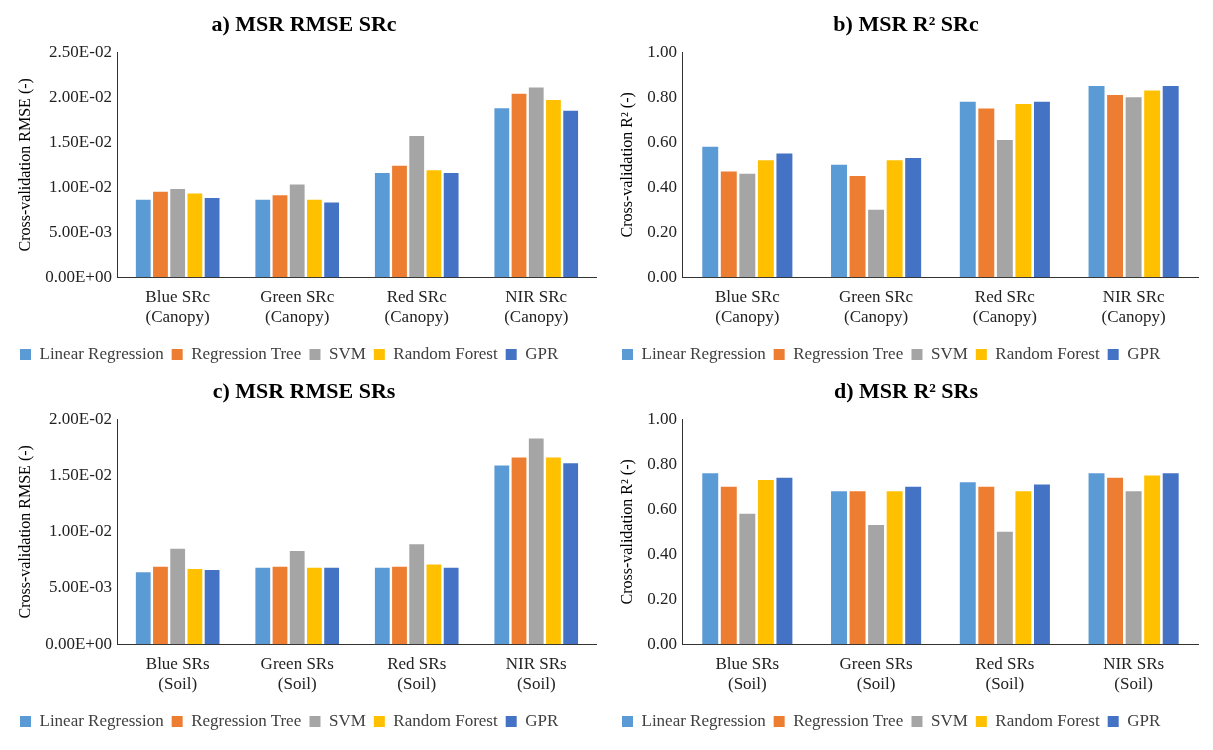 This screenshot has height=750, width=1213. I want to click on x-tick-label: Green SRc (Canopy), so click(876, 306).